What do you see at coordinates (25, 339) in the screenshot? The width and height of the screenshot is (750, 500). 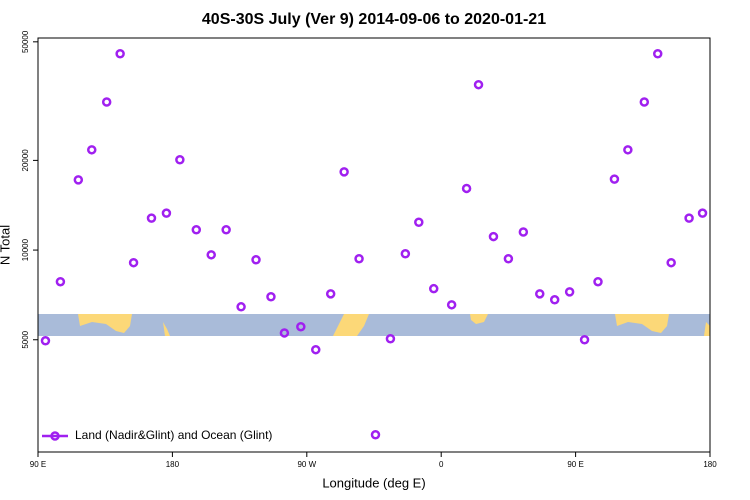 I see `y-tick-label: 5000` at bounding box center [25, 339].